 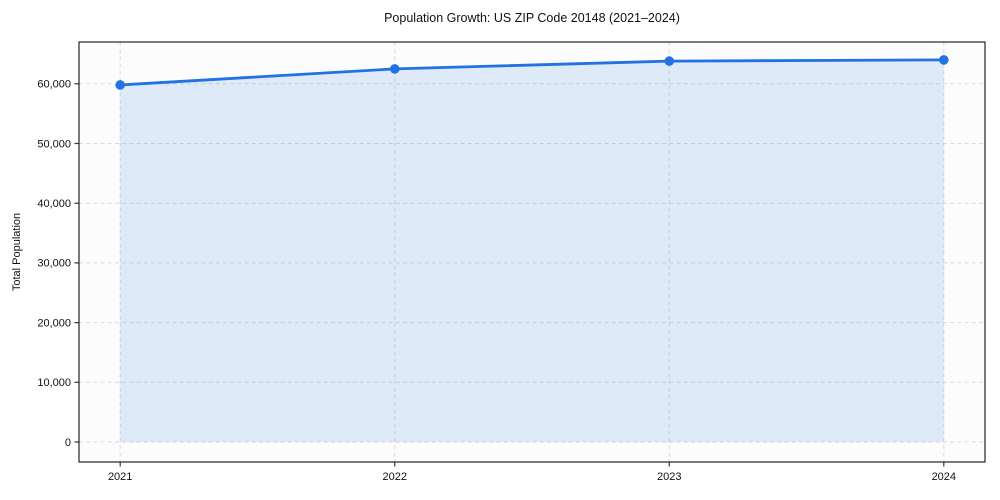 I want to click on y-tick-label: 40,000, so click(x=54, y=204).